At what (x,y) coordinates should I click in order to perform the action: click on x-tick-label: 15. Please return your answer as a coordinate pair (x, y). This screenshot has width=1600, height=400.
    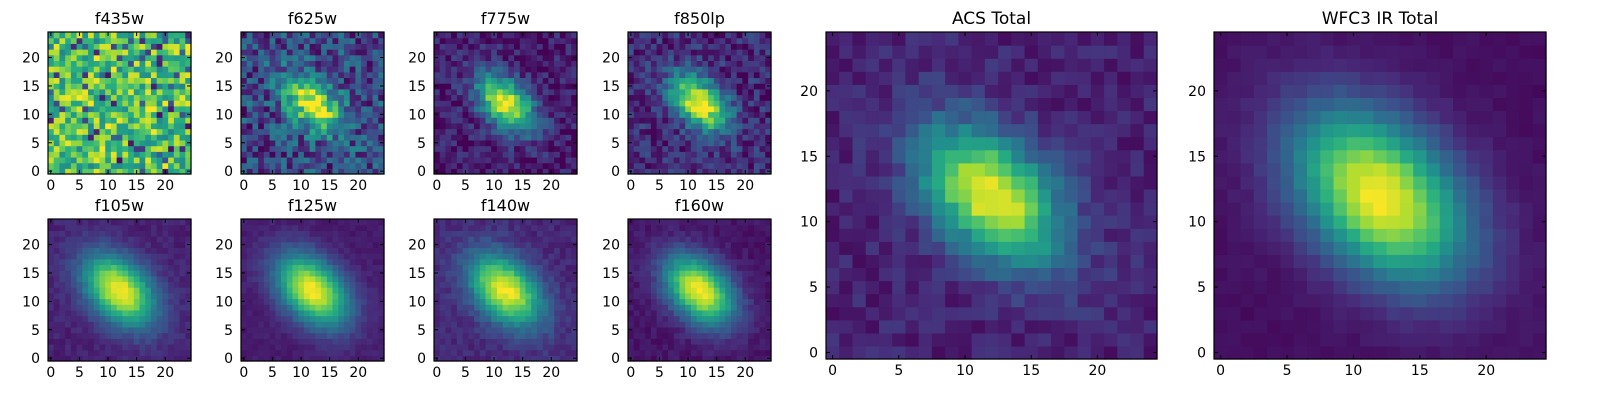
    Looking at the image, I should click on (137, 186).